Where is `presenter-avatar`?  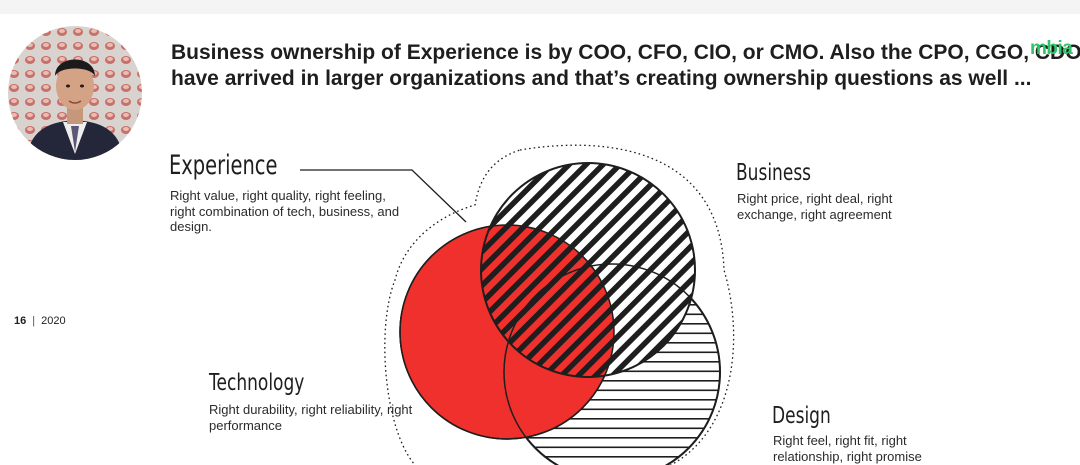 presenter-avatar is located at coordinates (75, 93).